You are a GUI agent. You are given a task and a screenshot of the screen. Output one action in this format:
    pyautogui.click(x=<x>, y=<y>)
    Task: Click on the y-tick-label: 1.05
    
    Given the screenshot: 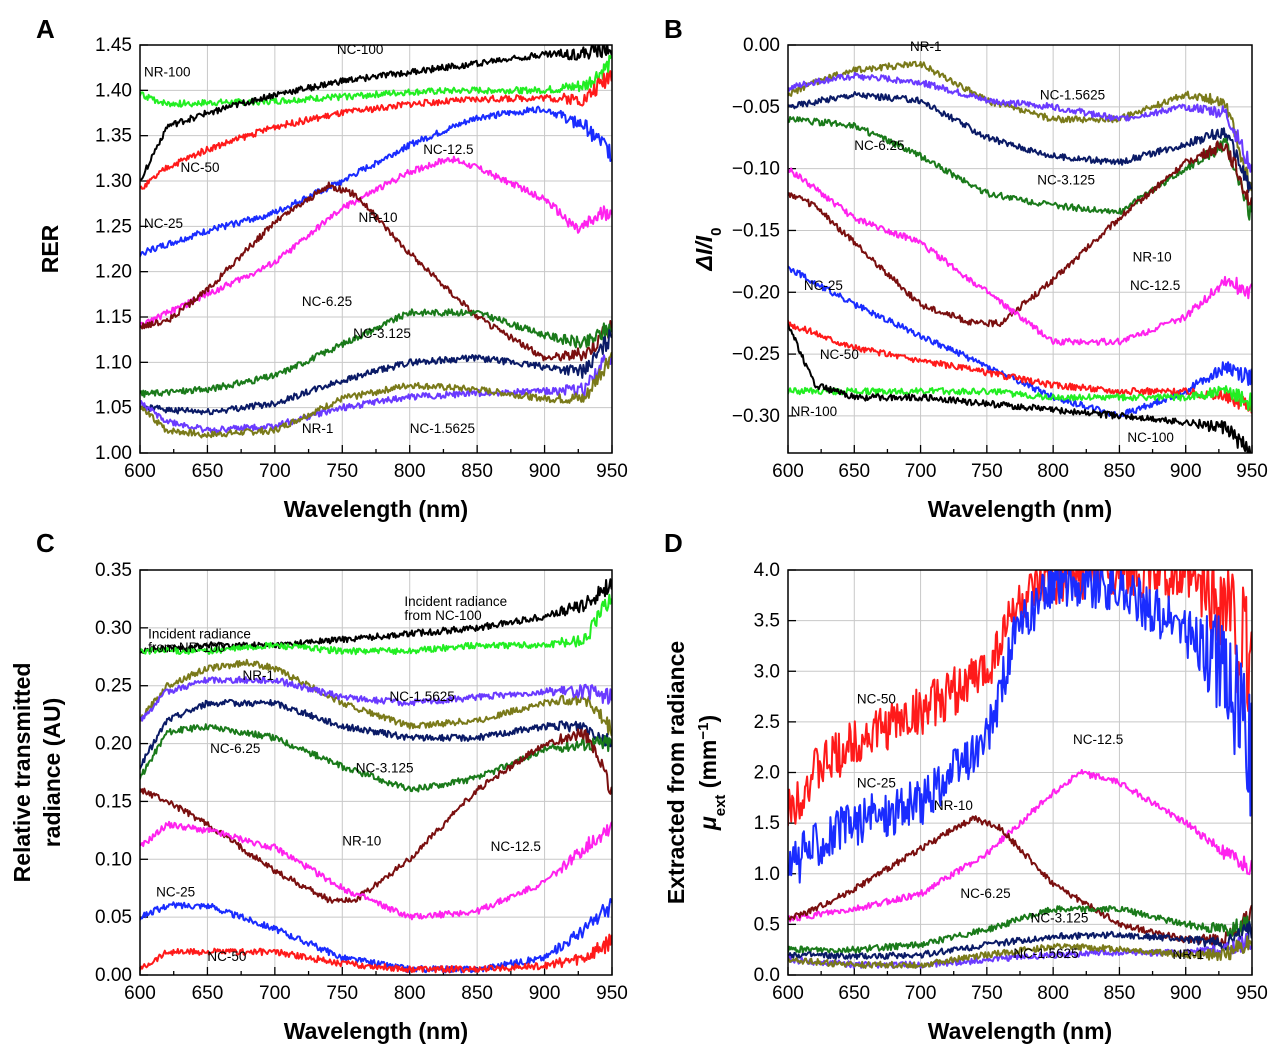 What is the action you would take?
    pyautogui.click(x=113, y=408)
    